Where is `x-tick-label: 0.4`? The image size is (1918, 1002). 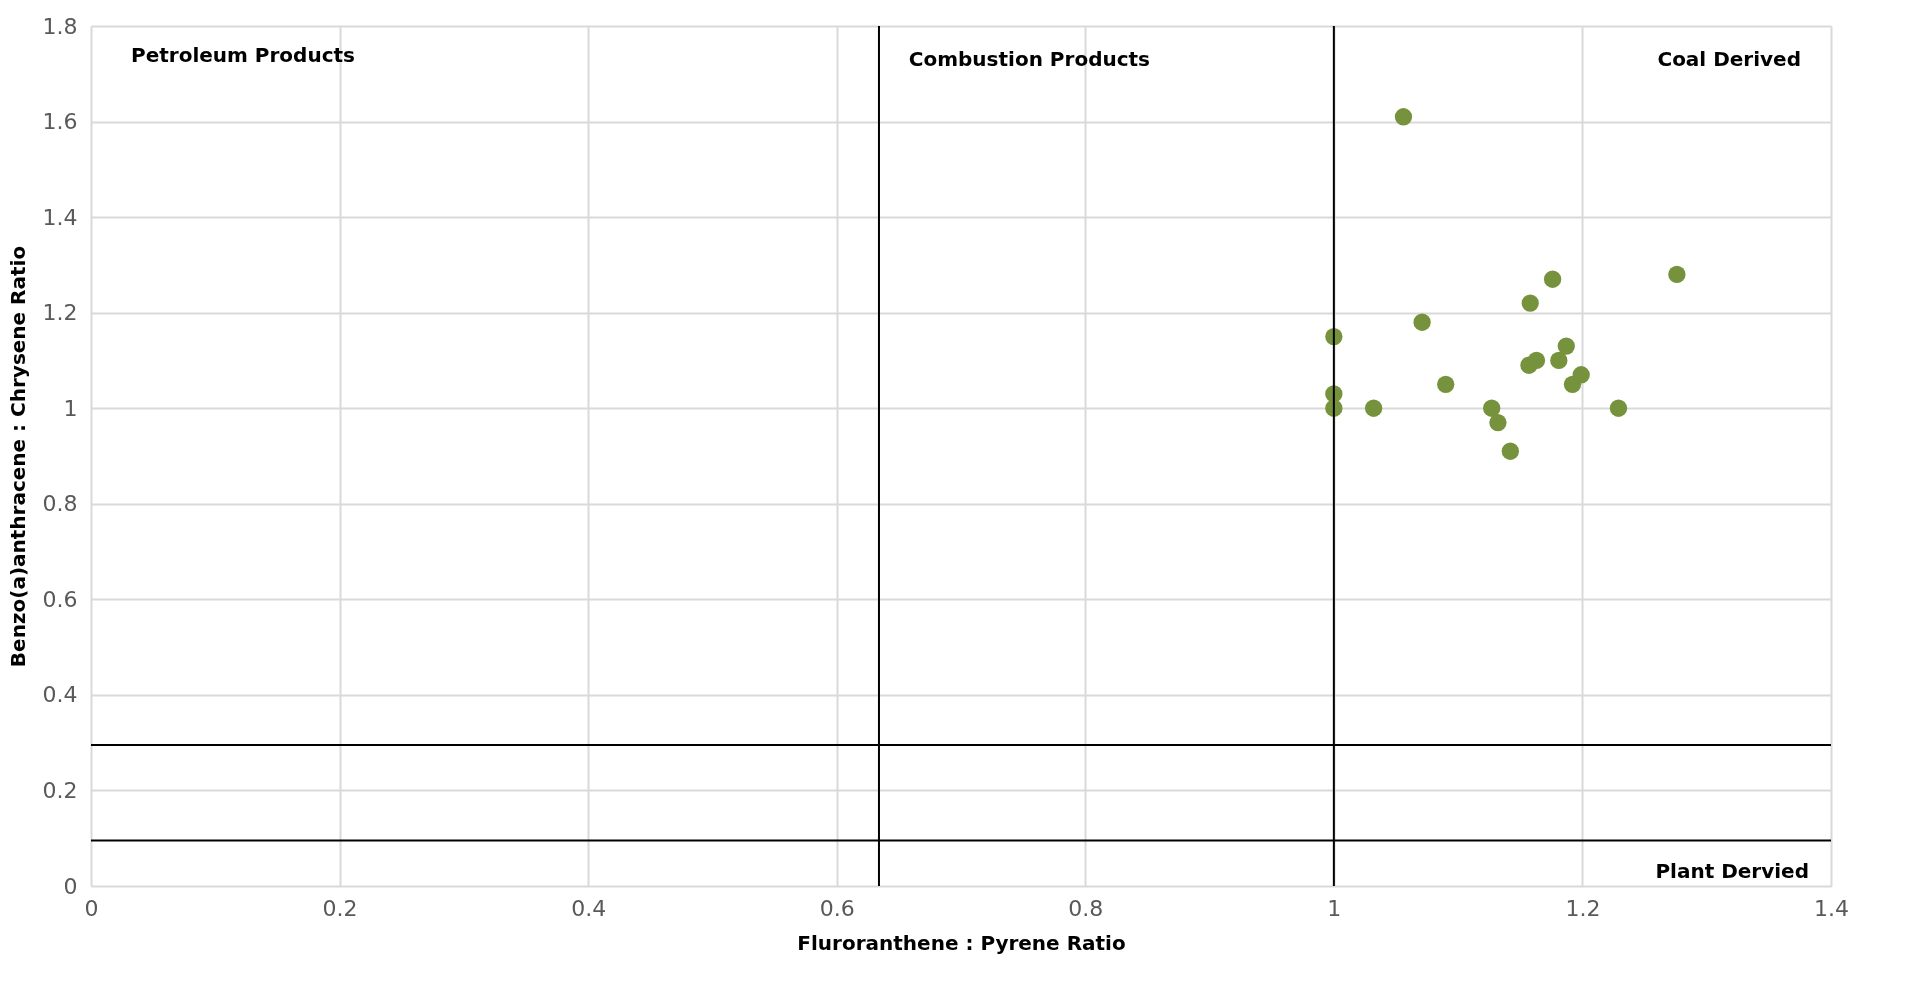
x-tick-label: 0.4 is located at coordinates (589, 908).